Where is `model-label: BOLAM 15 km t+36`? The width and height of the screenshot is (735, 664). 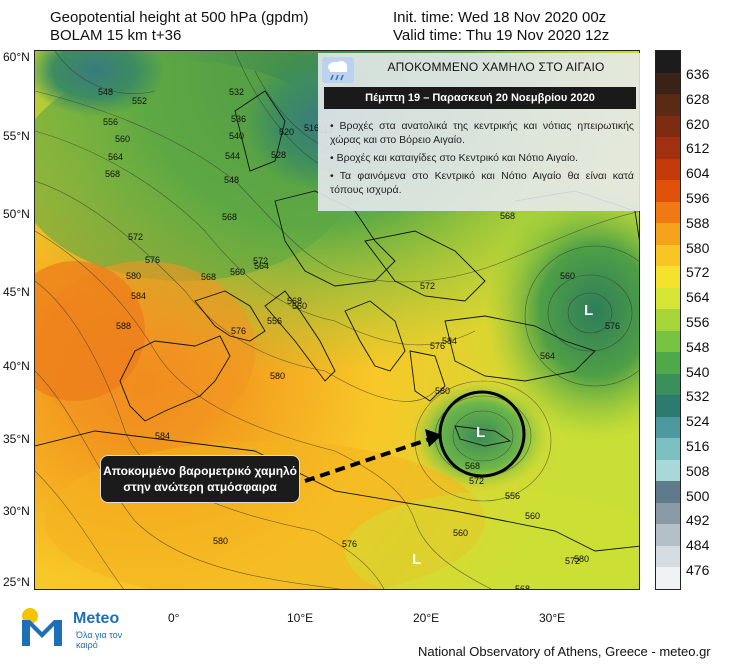
model-label: BOLAM 15 km t+36 is located at coordinates (116, 35).